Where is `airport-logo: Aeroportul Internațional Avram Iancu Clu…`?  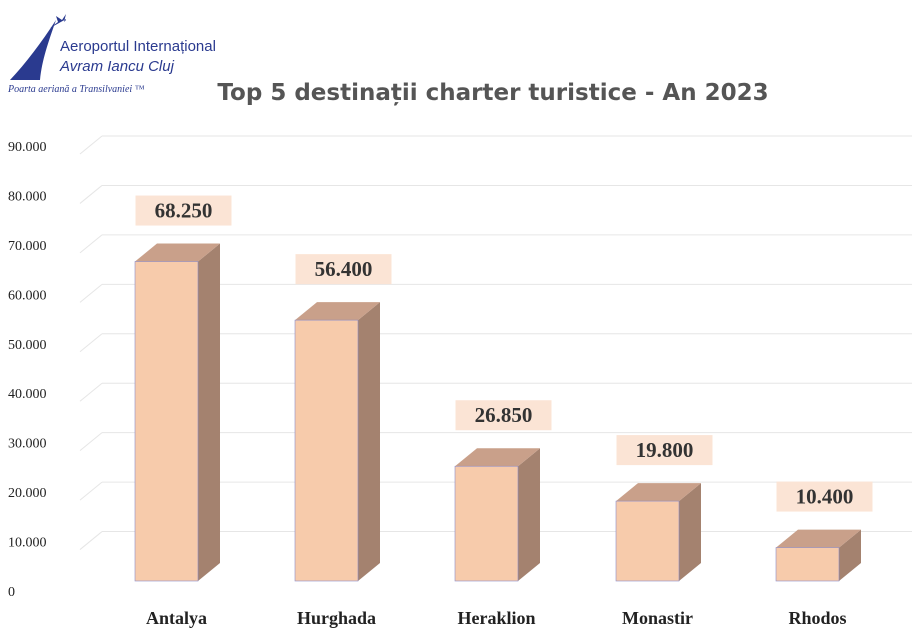 airport-logo: Aeroportul Internațional Avram Iancu Clu… is located at coordinates (121, 55).